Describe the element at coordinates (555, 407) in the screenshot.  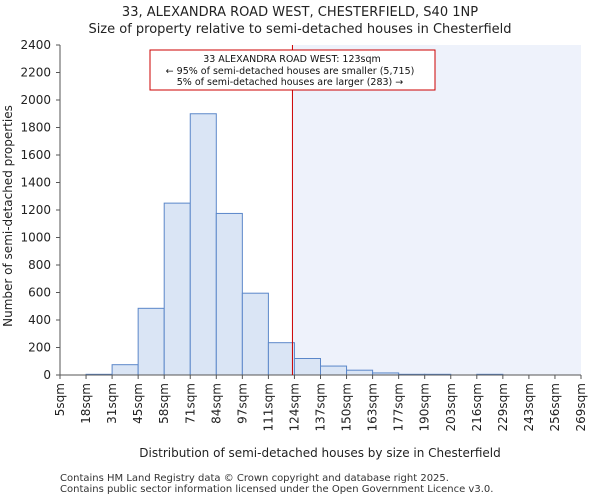
I see `x-tick-label: 256sqm` at that location.